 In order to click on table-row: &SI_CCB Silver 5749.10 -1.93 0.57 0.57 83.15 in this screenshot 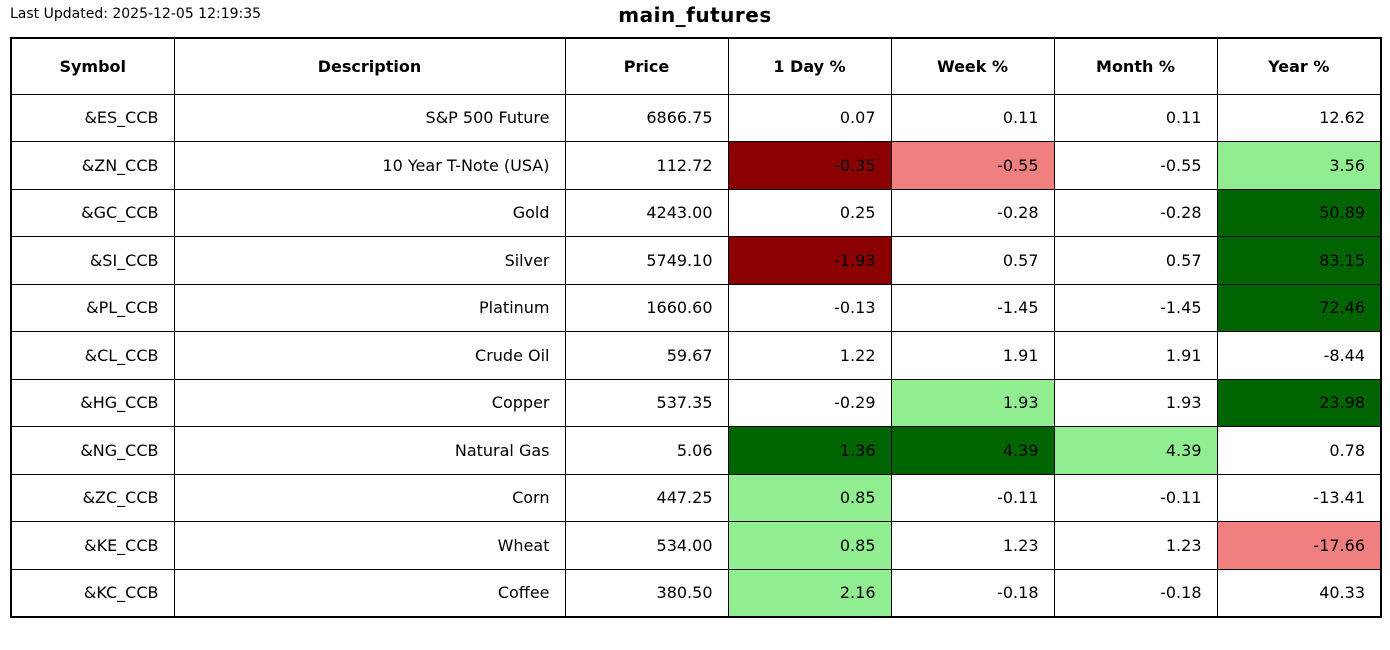, I will do `click(696, 260)`.